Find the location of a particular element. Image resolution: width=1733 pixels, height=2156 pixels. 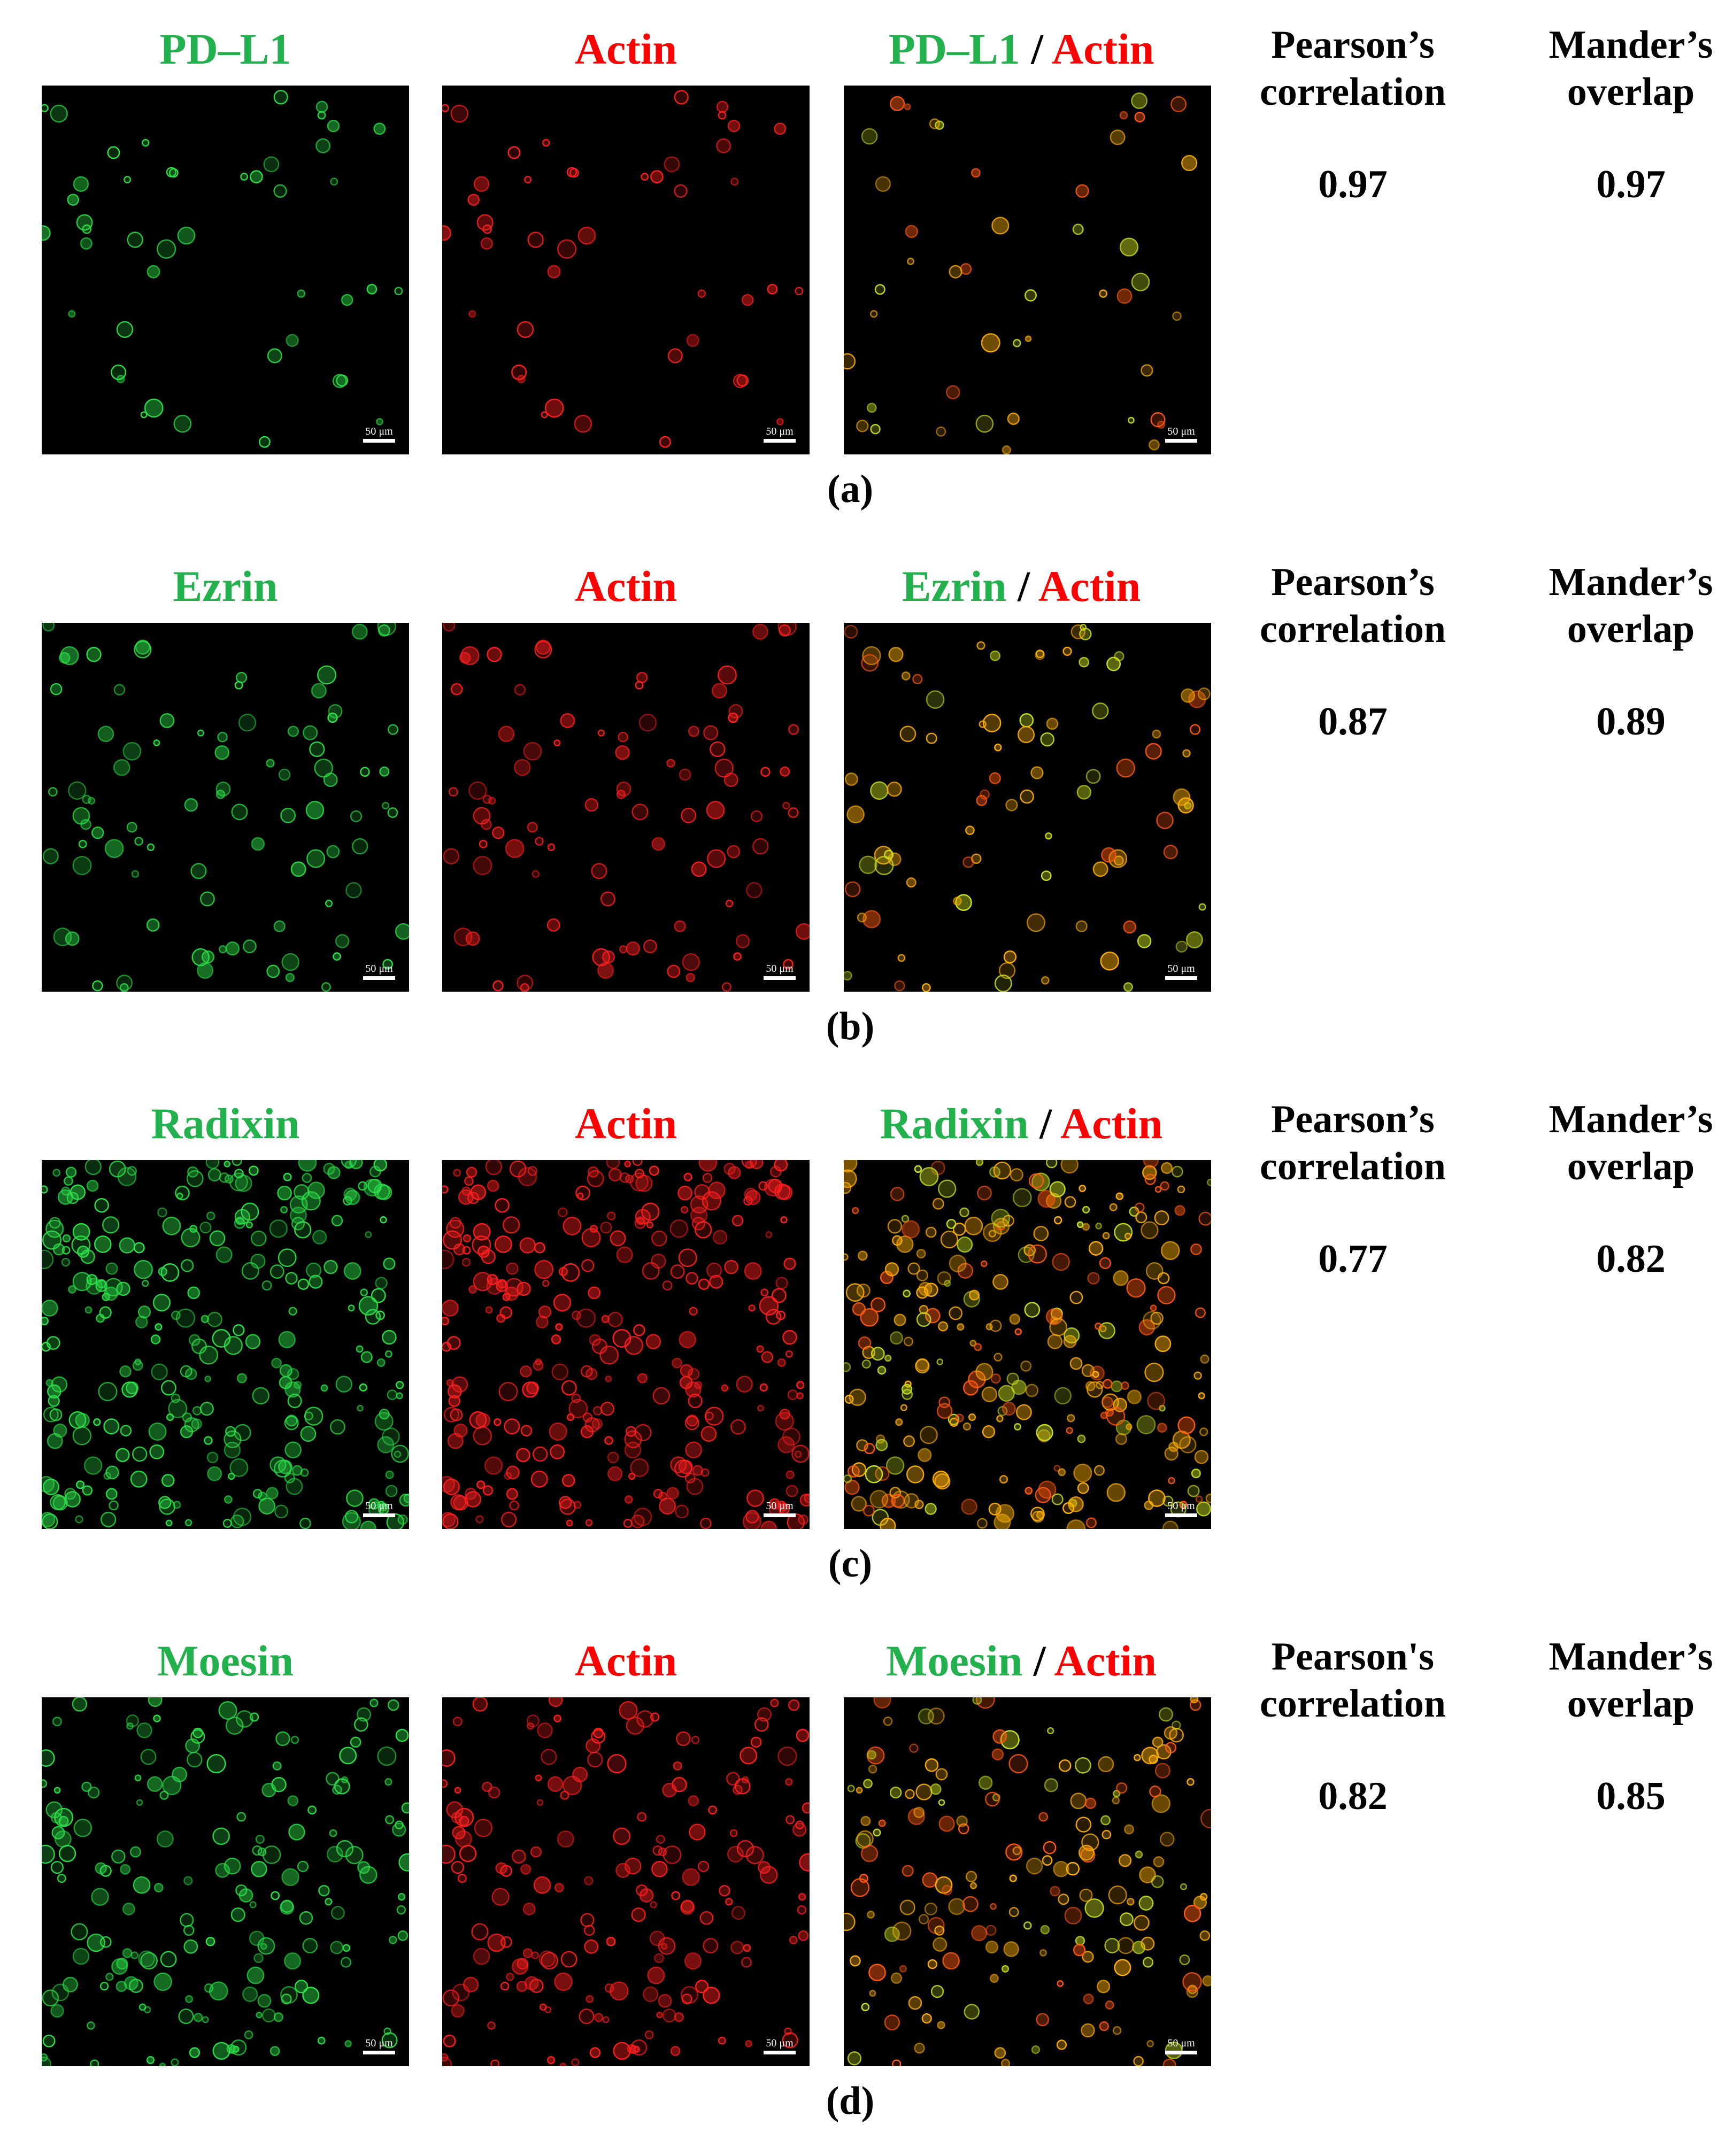

scale-bar-label: 50 μm is located at coordinates (1181, 969).